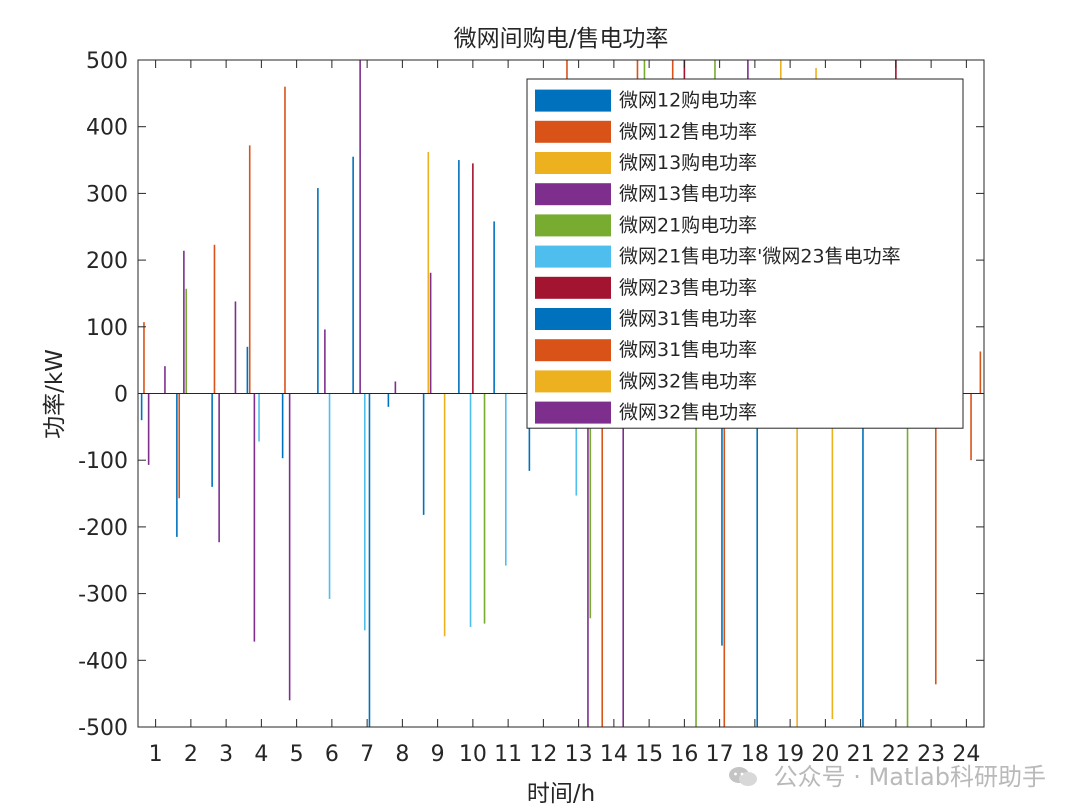 Image resolution: width=1080 pixels, height=812 pixels. Describe the element at coordinates (896, 754) in the screenshot. I see `x-tick-label: 22` at that location.